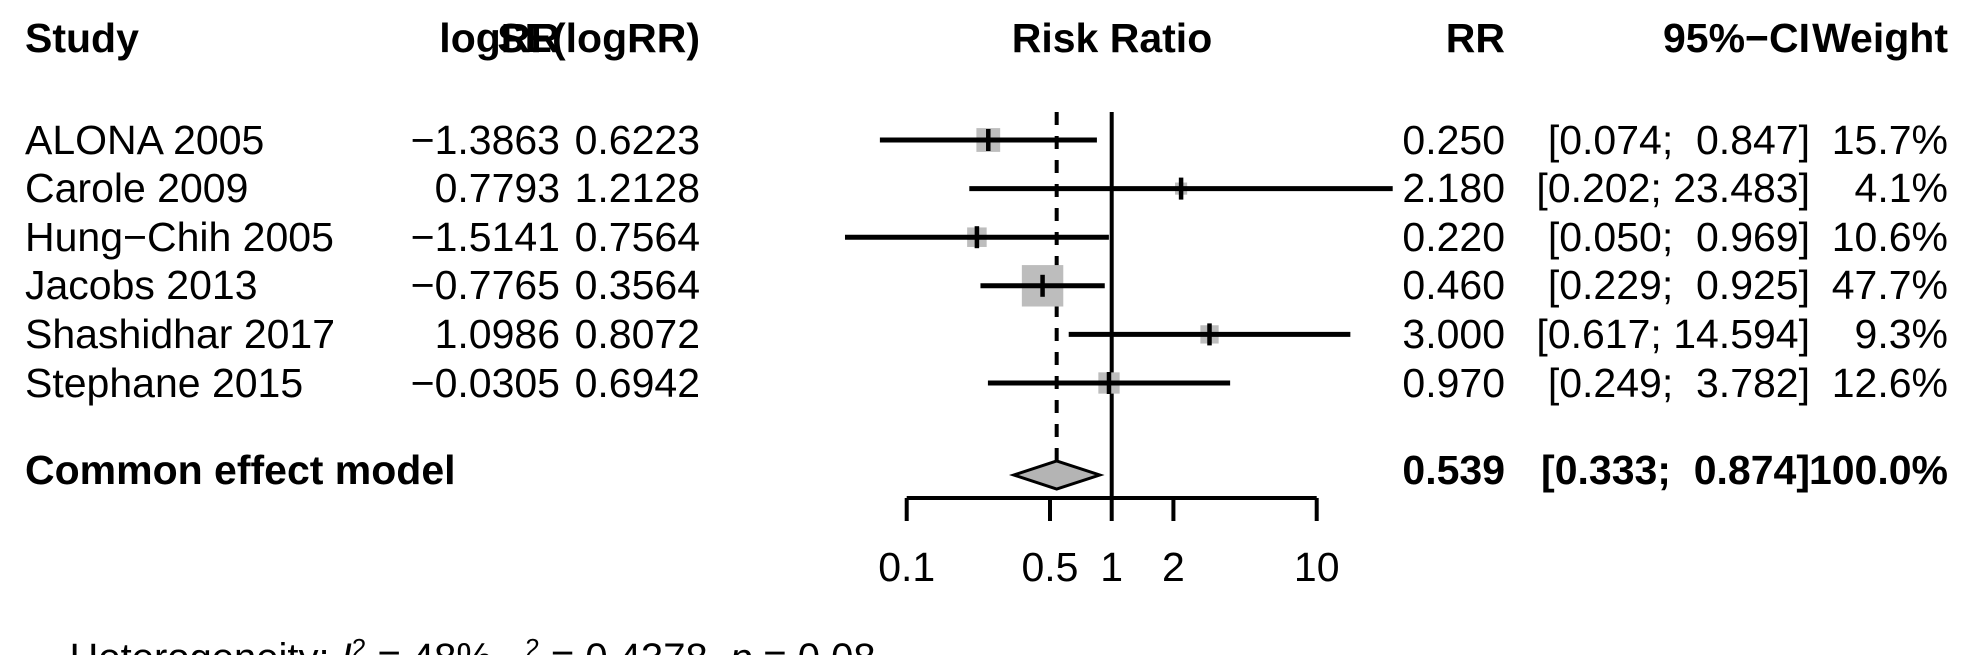 This screenshot has width=1968, height=655. What do you see at coordinates (179, 237) in the screenshot?
I see `study-name: Hung−Chih 2005` at bounding box center [179, 237].